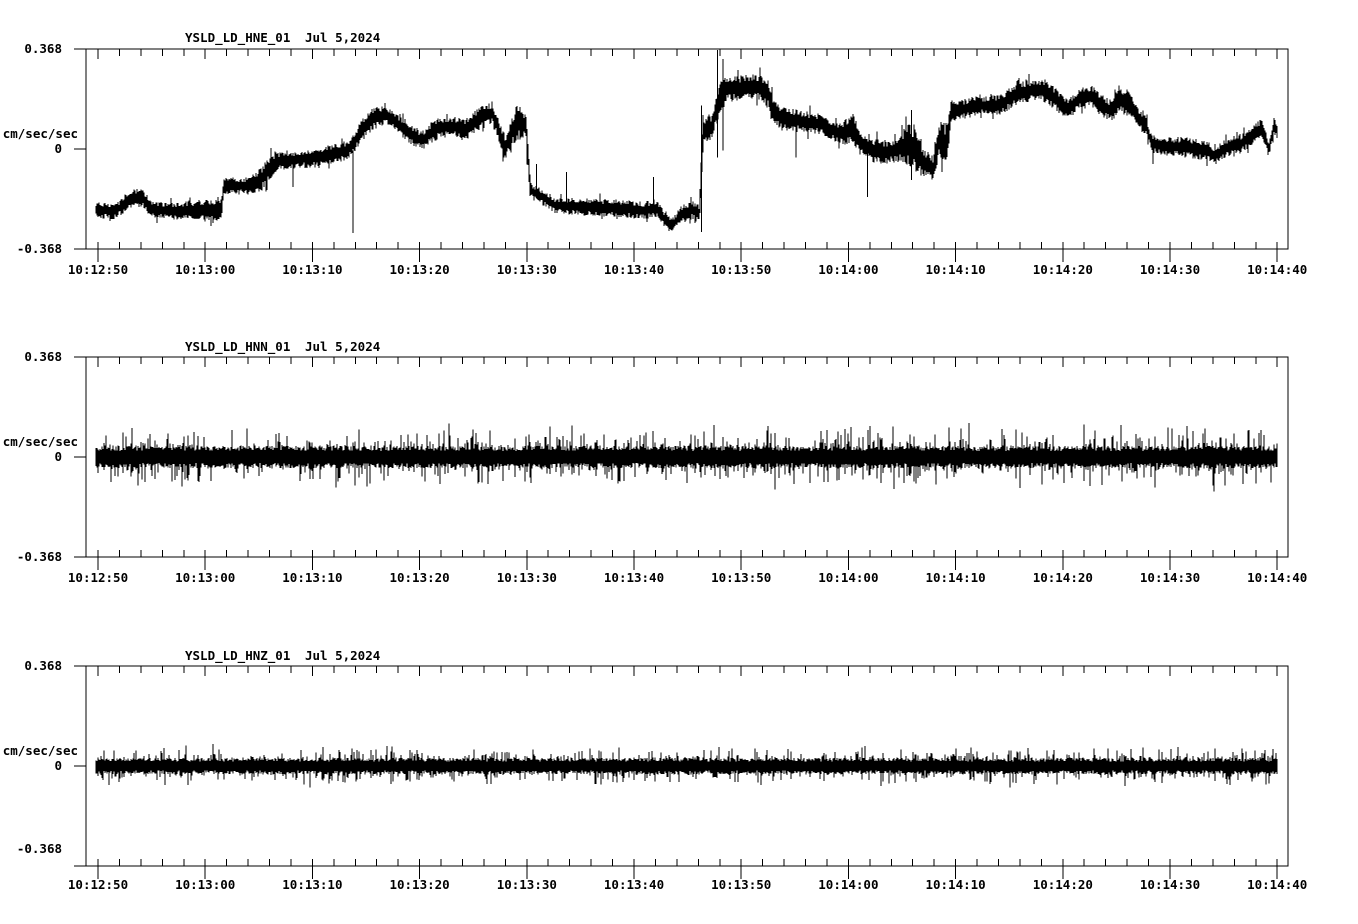  I want to click on panel-title-station: YSLD_LD_HNZ_01, so click(238, 655).